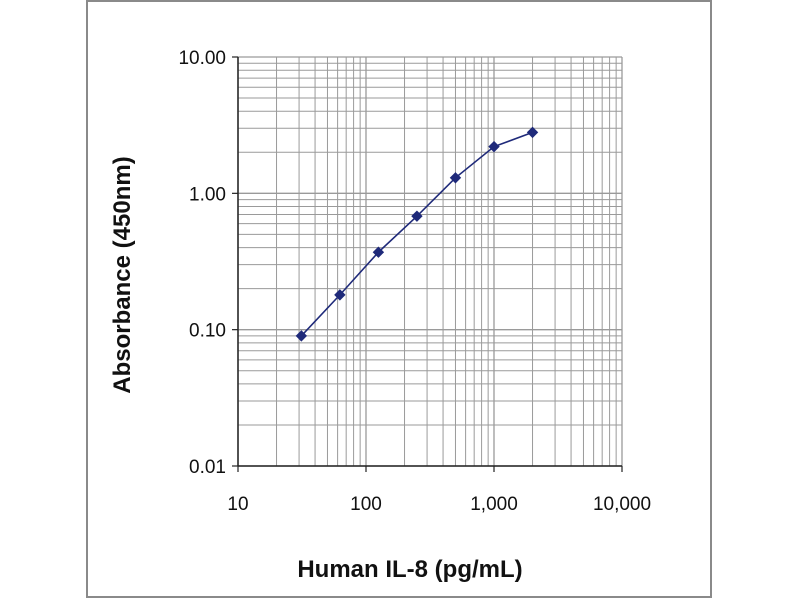 The height and width of the screenshot is (600, 800). I want to click on x-tick-label: 1,000, so click(494, 504).